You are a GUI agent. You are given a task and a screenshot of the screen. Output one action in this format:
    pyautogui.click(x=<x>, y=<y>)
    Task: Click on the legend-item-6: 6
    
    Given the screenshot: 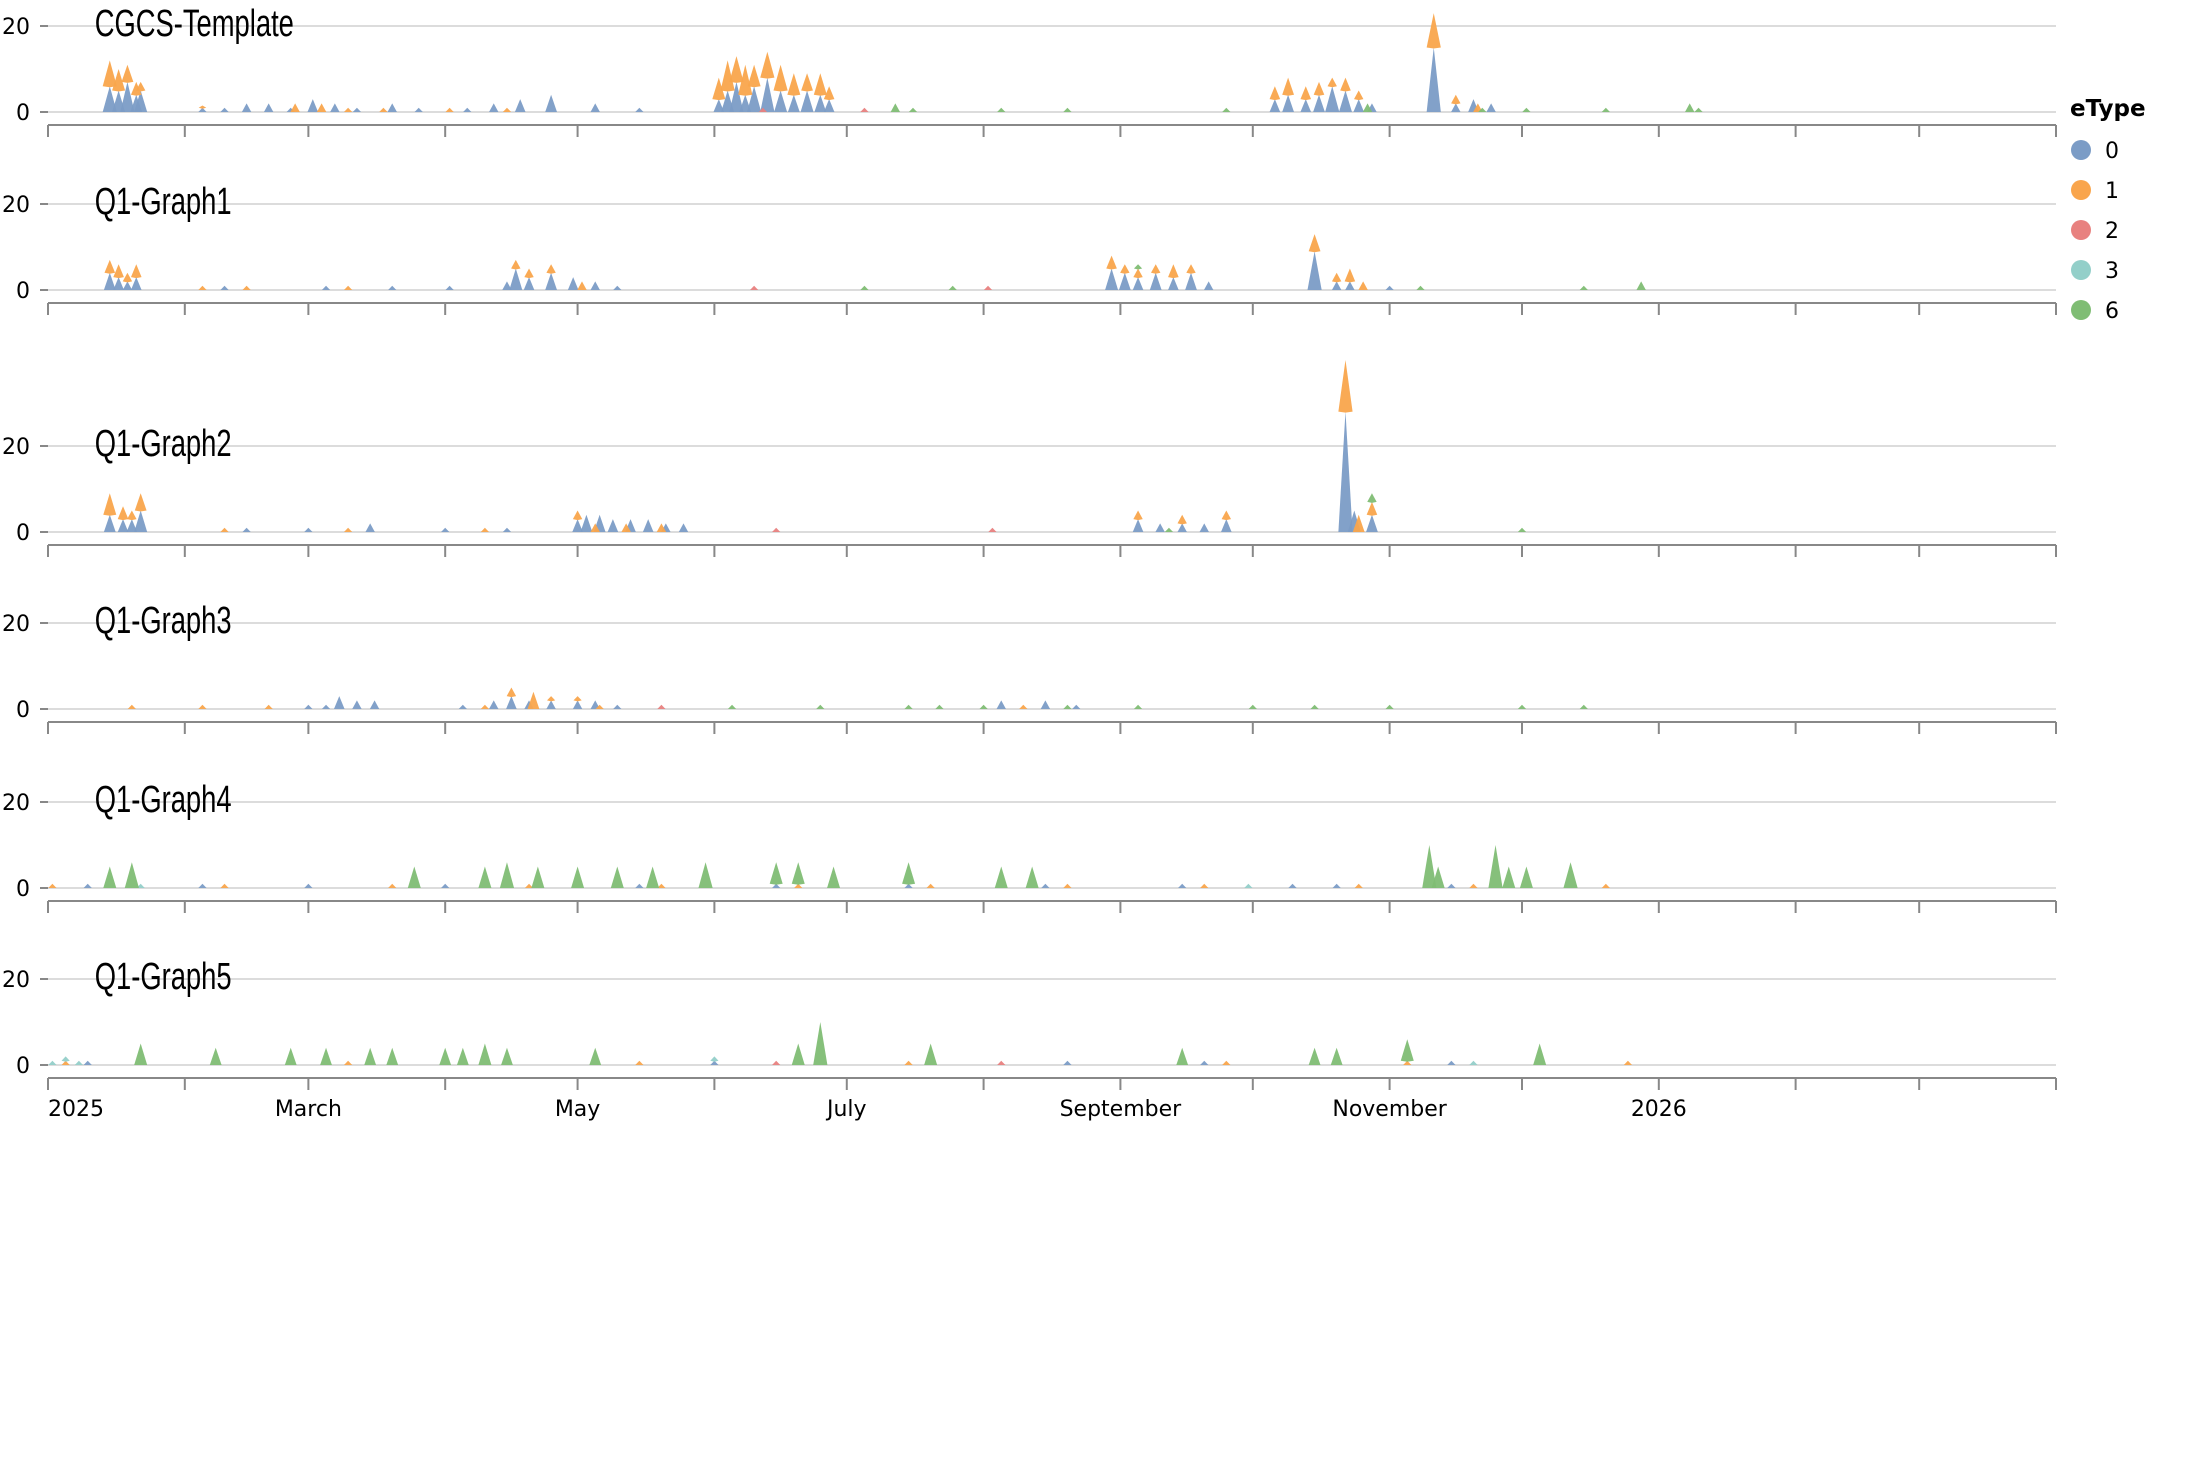 What is the action you would take?
    pyautogui.click(x=2095, y=311)
    